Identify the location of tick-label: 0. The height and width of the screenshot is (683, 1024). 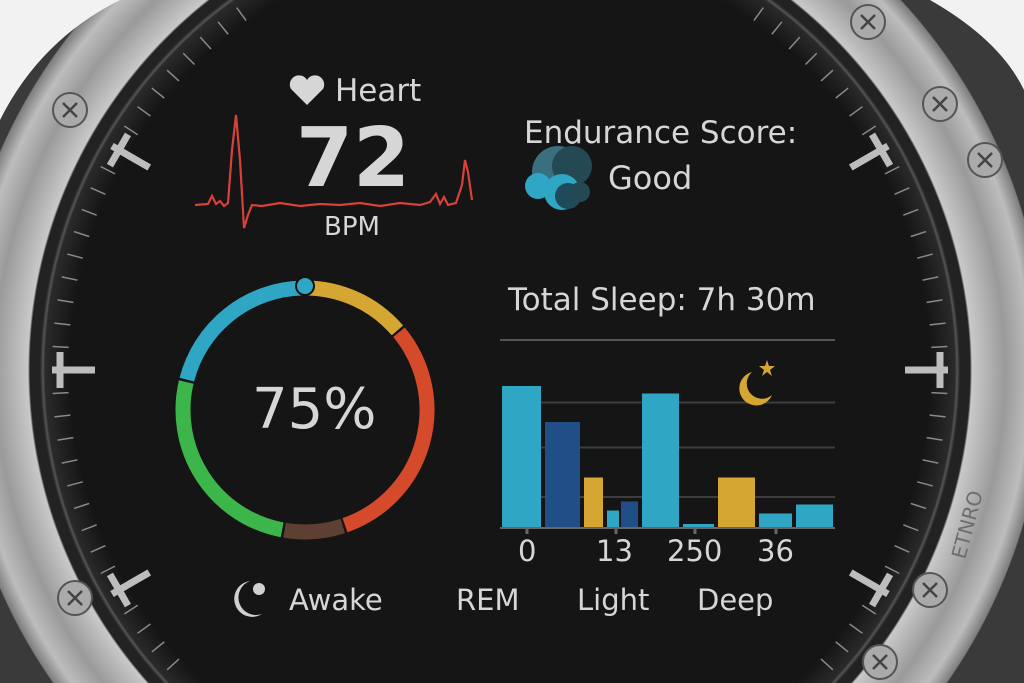
(527, 551).